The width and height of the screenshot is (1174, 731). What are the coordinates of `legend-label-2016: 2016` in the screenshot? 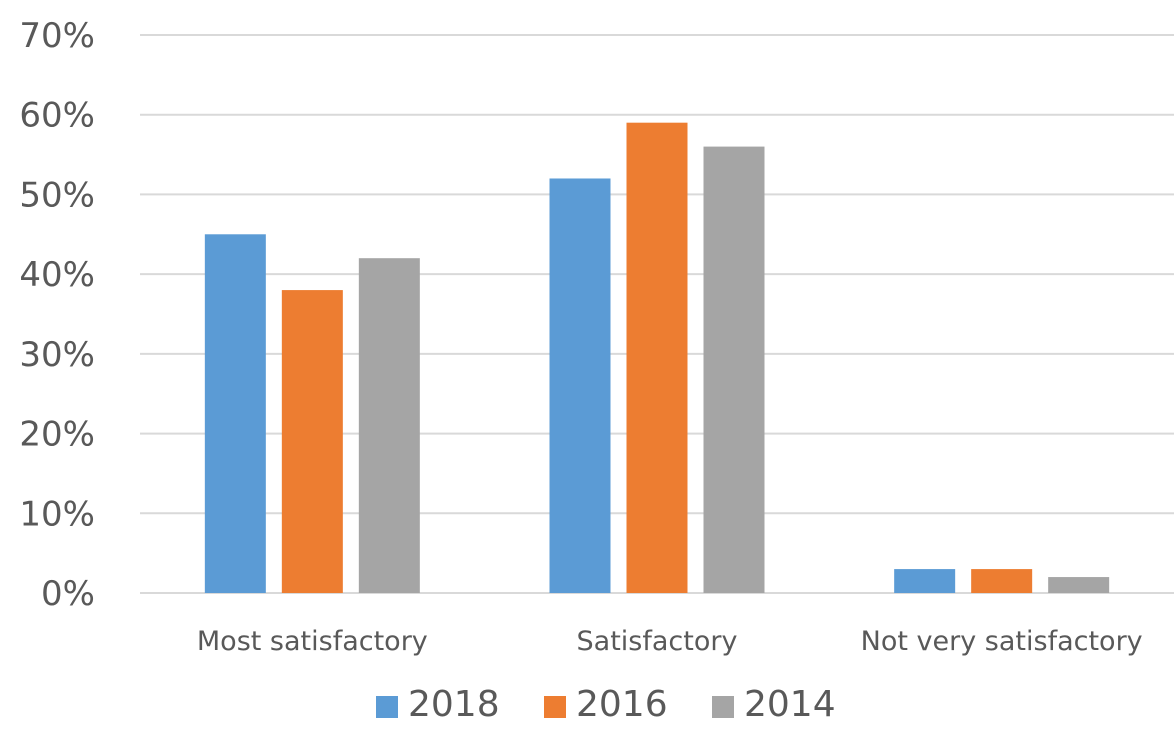 It's located at (622, 704).